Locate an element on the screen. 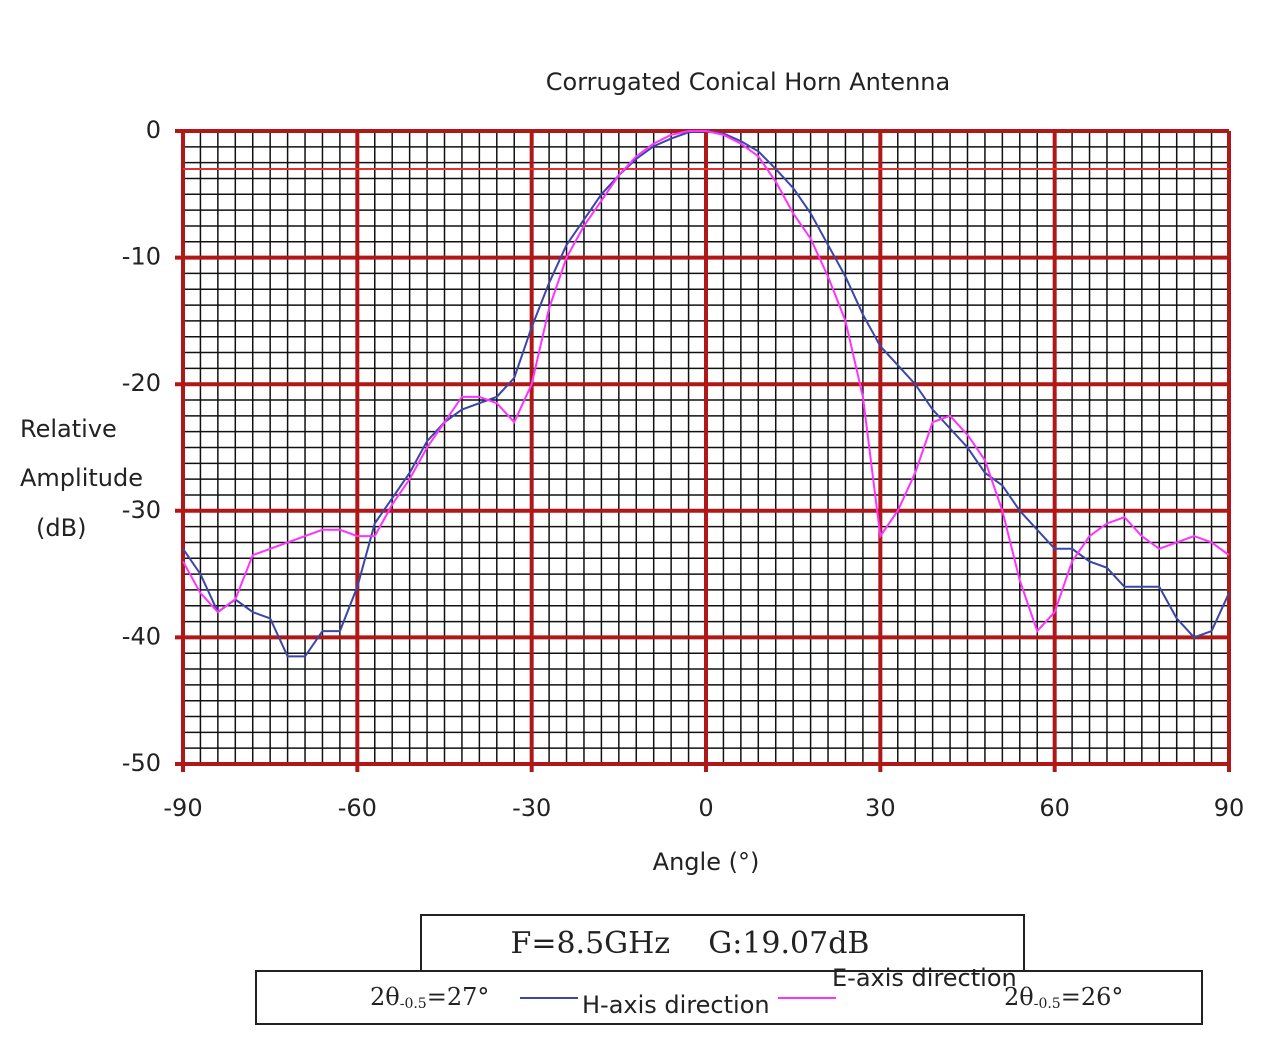 This screenshot has height=1038, width=1284. y-axis-label: Relative is located at coordinates (68, 429).